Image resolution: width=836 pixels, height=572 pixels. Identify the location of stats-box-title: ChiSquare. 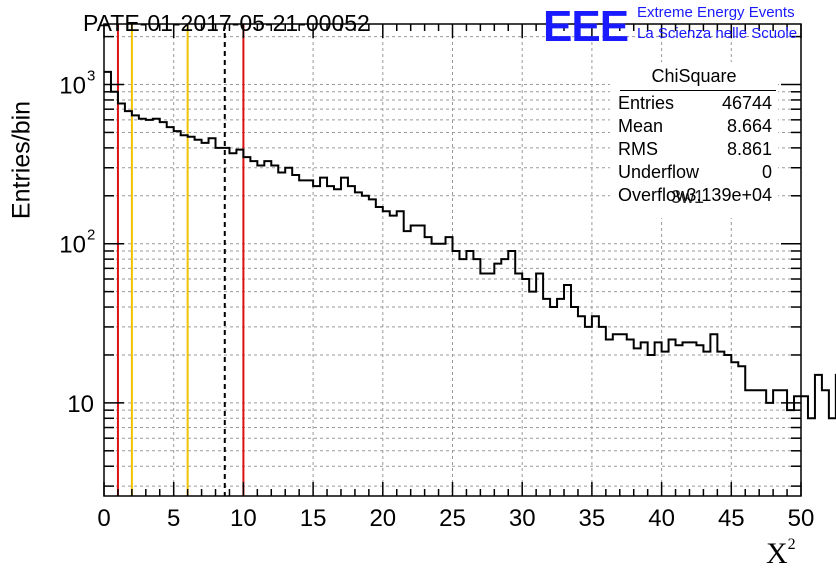
(694, 76).